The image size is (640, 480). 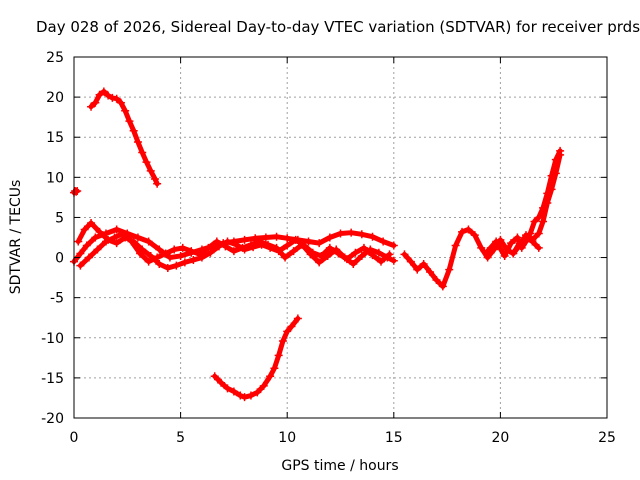 I want to click on x-tick-label: 5, so click(x=180, y=438).